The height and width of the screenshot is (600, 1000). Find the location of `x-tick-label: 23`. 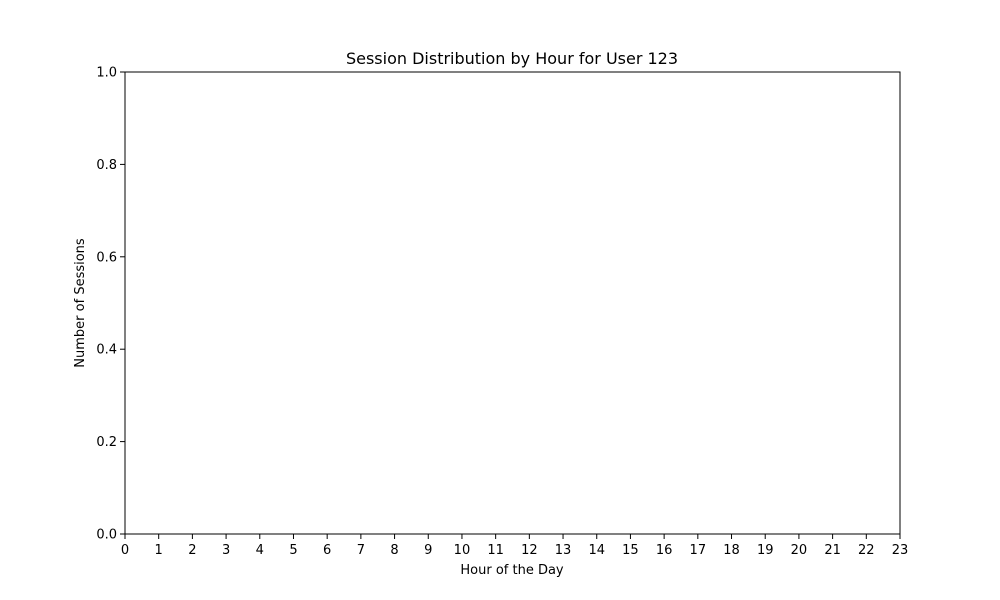

x-tick-label: 23 is located at coordinates (900, 550).